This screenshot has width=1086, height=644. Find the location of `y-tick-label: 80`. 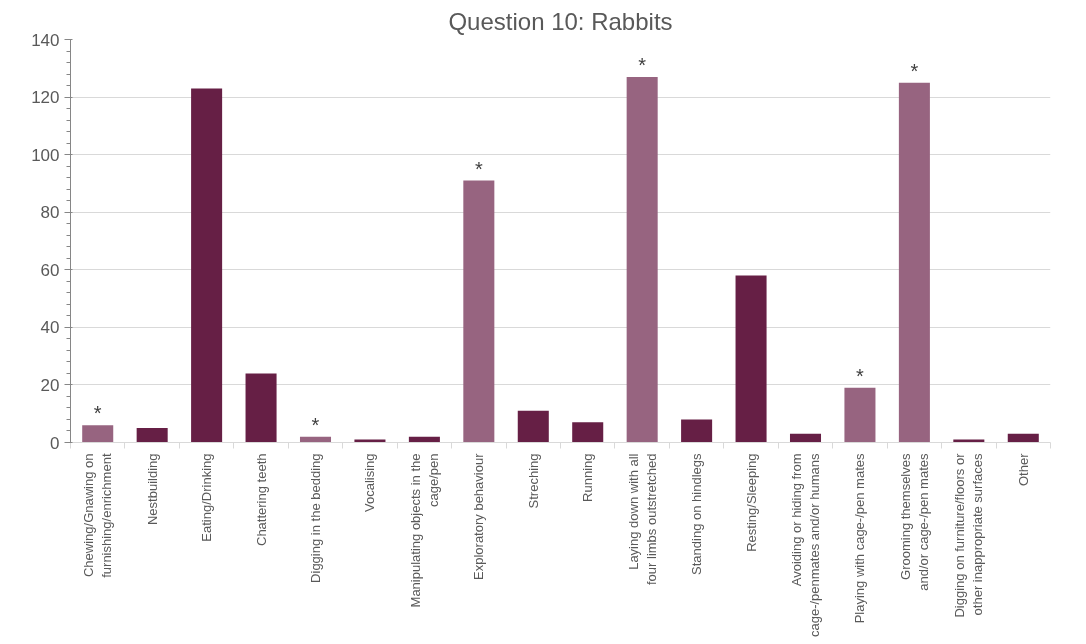

y-tick-label: 80 is located at coordinates (50, 213).